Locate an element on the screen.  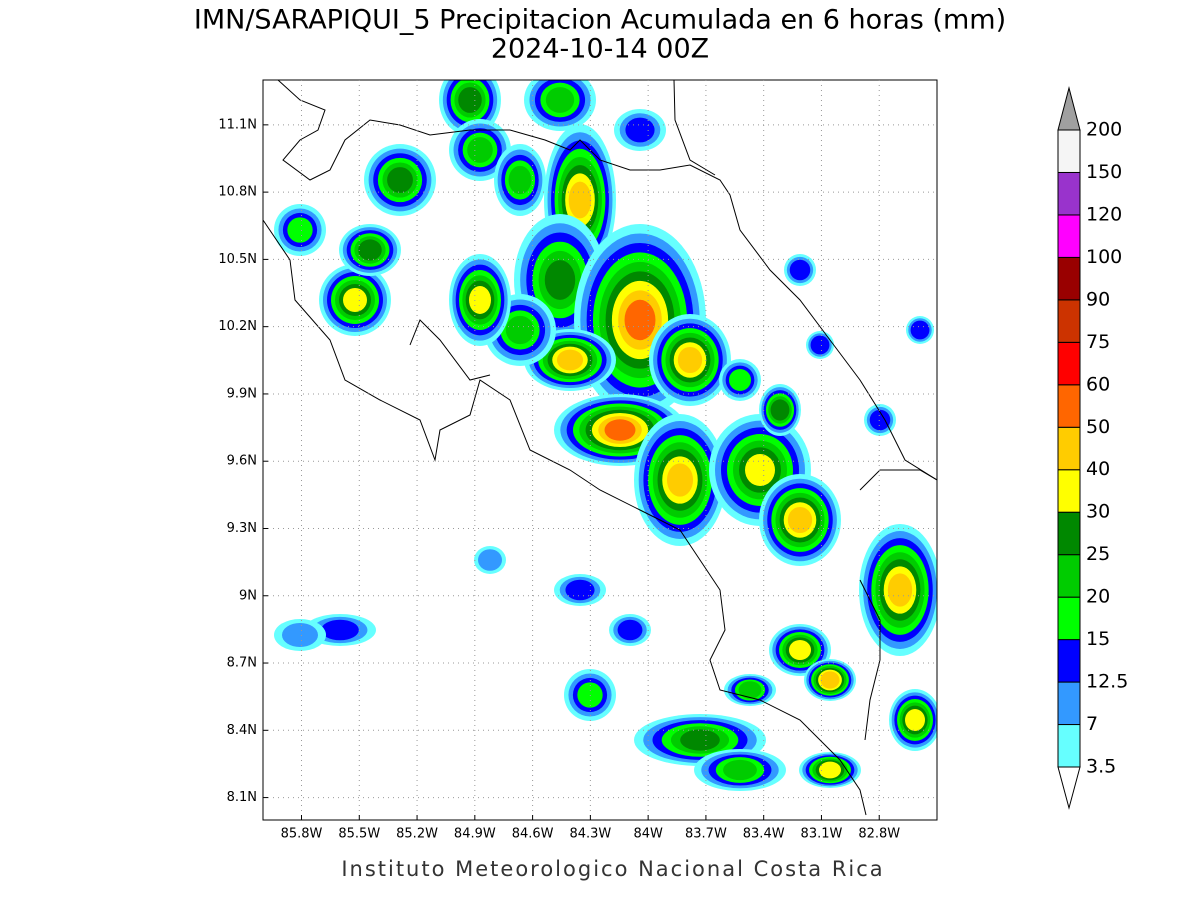
y-tick-label: 9.9N is located at coordinates (242, 393).